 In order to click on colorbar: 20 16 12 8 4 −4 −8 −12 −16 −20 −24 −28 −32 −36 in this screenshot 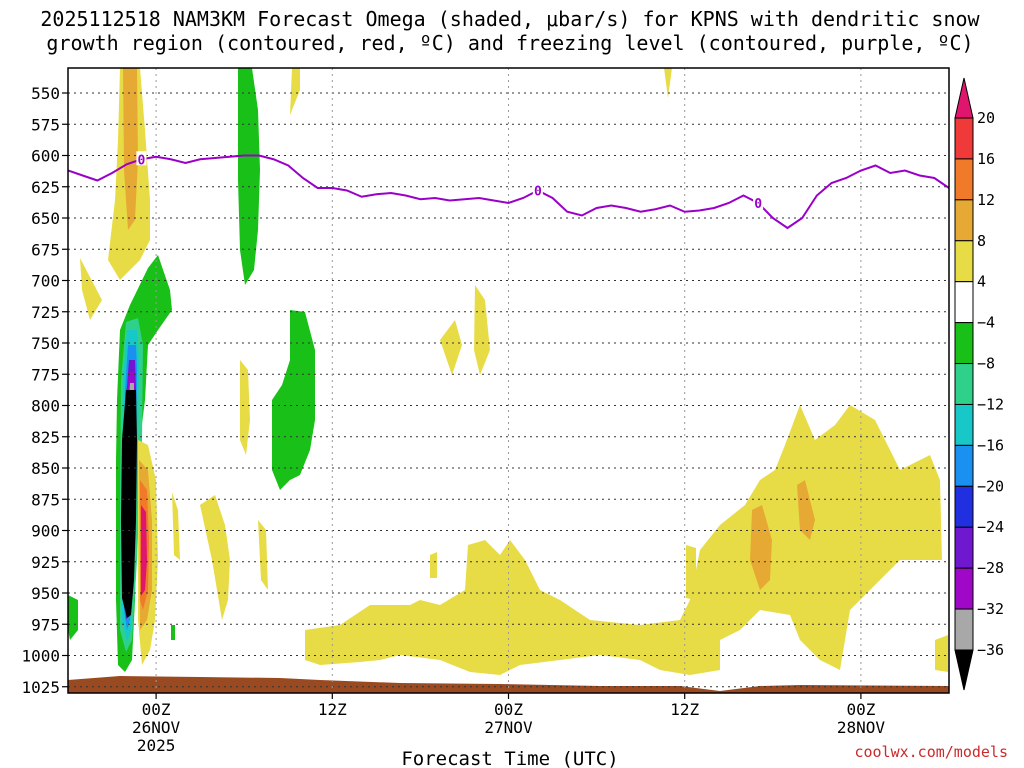, I will do `click(979, 384)`.